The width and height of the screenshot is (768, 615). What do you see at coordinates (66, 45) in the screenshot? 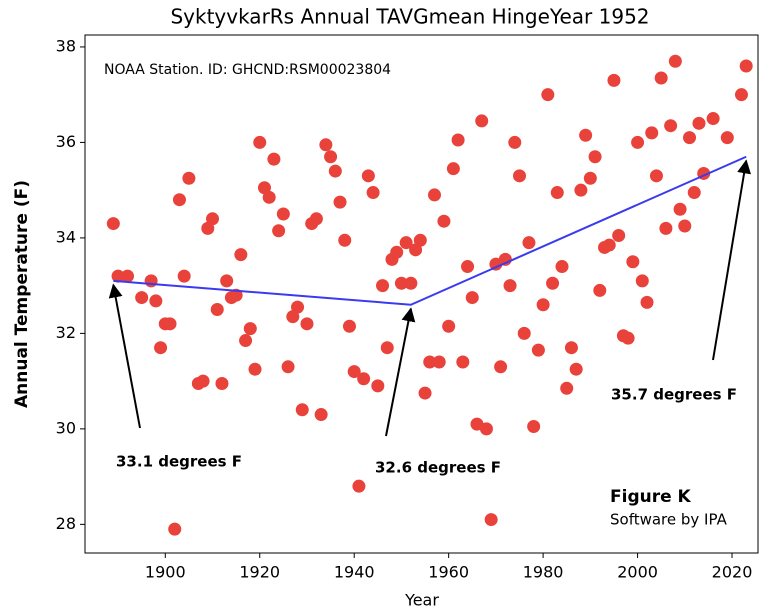
I see `y-tick-label: 38` at bounding box center [66, 45].